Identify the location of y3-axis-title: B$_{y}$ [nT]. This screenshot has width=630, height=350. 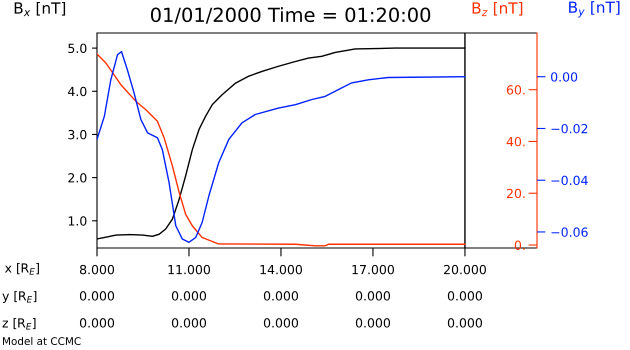
(594, 9).